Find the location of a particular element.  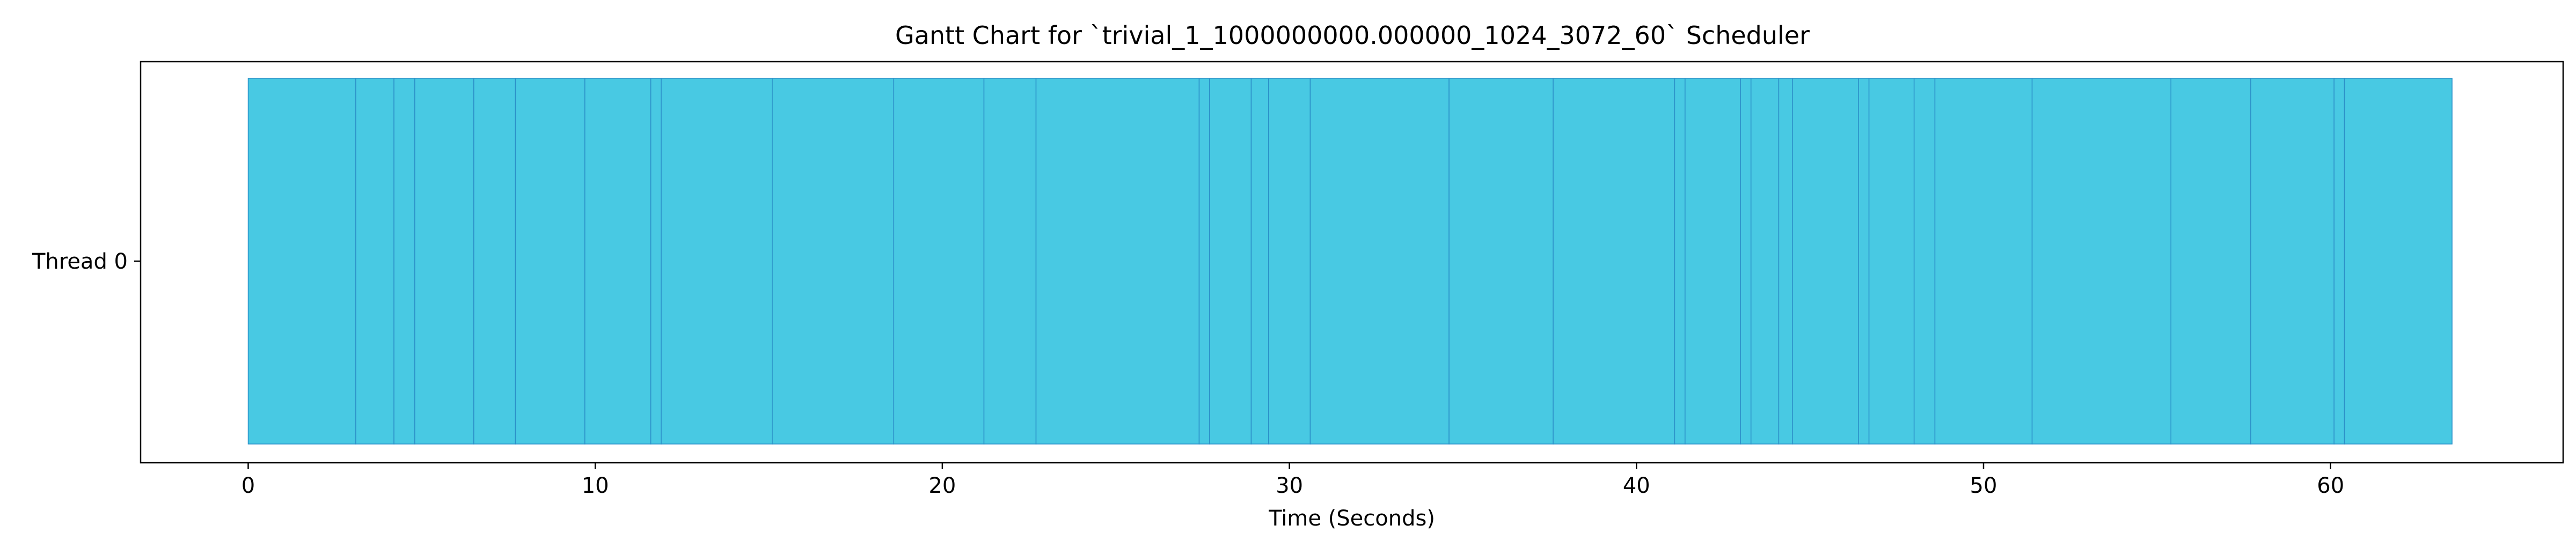

x-axis-ticks: 0 10 20 30 40 50 60 is located at coordinates (1292, 481).